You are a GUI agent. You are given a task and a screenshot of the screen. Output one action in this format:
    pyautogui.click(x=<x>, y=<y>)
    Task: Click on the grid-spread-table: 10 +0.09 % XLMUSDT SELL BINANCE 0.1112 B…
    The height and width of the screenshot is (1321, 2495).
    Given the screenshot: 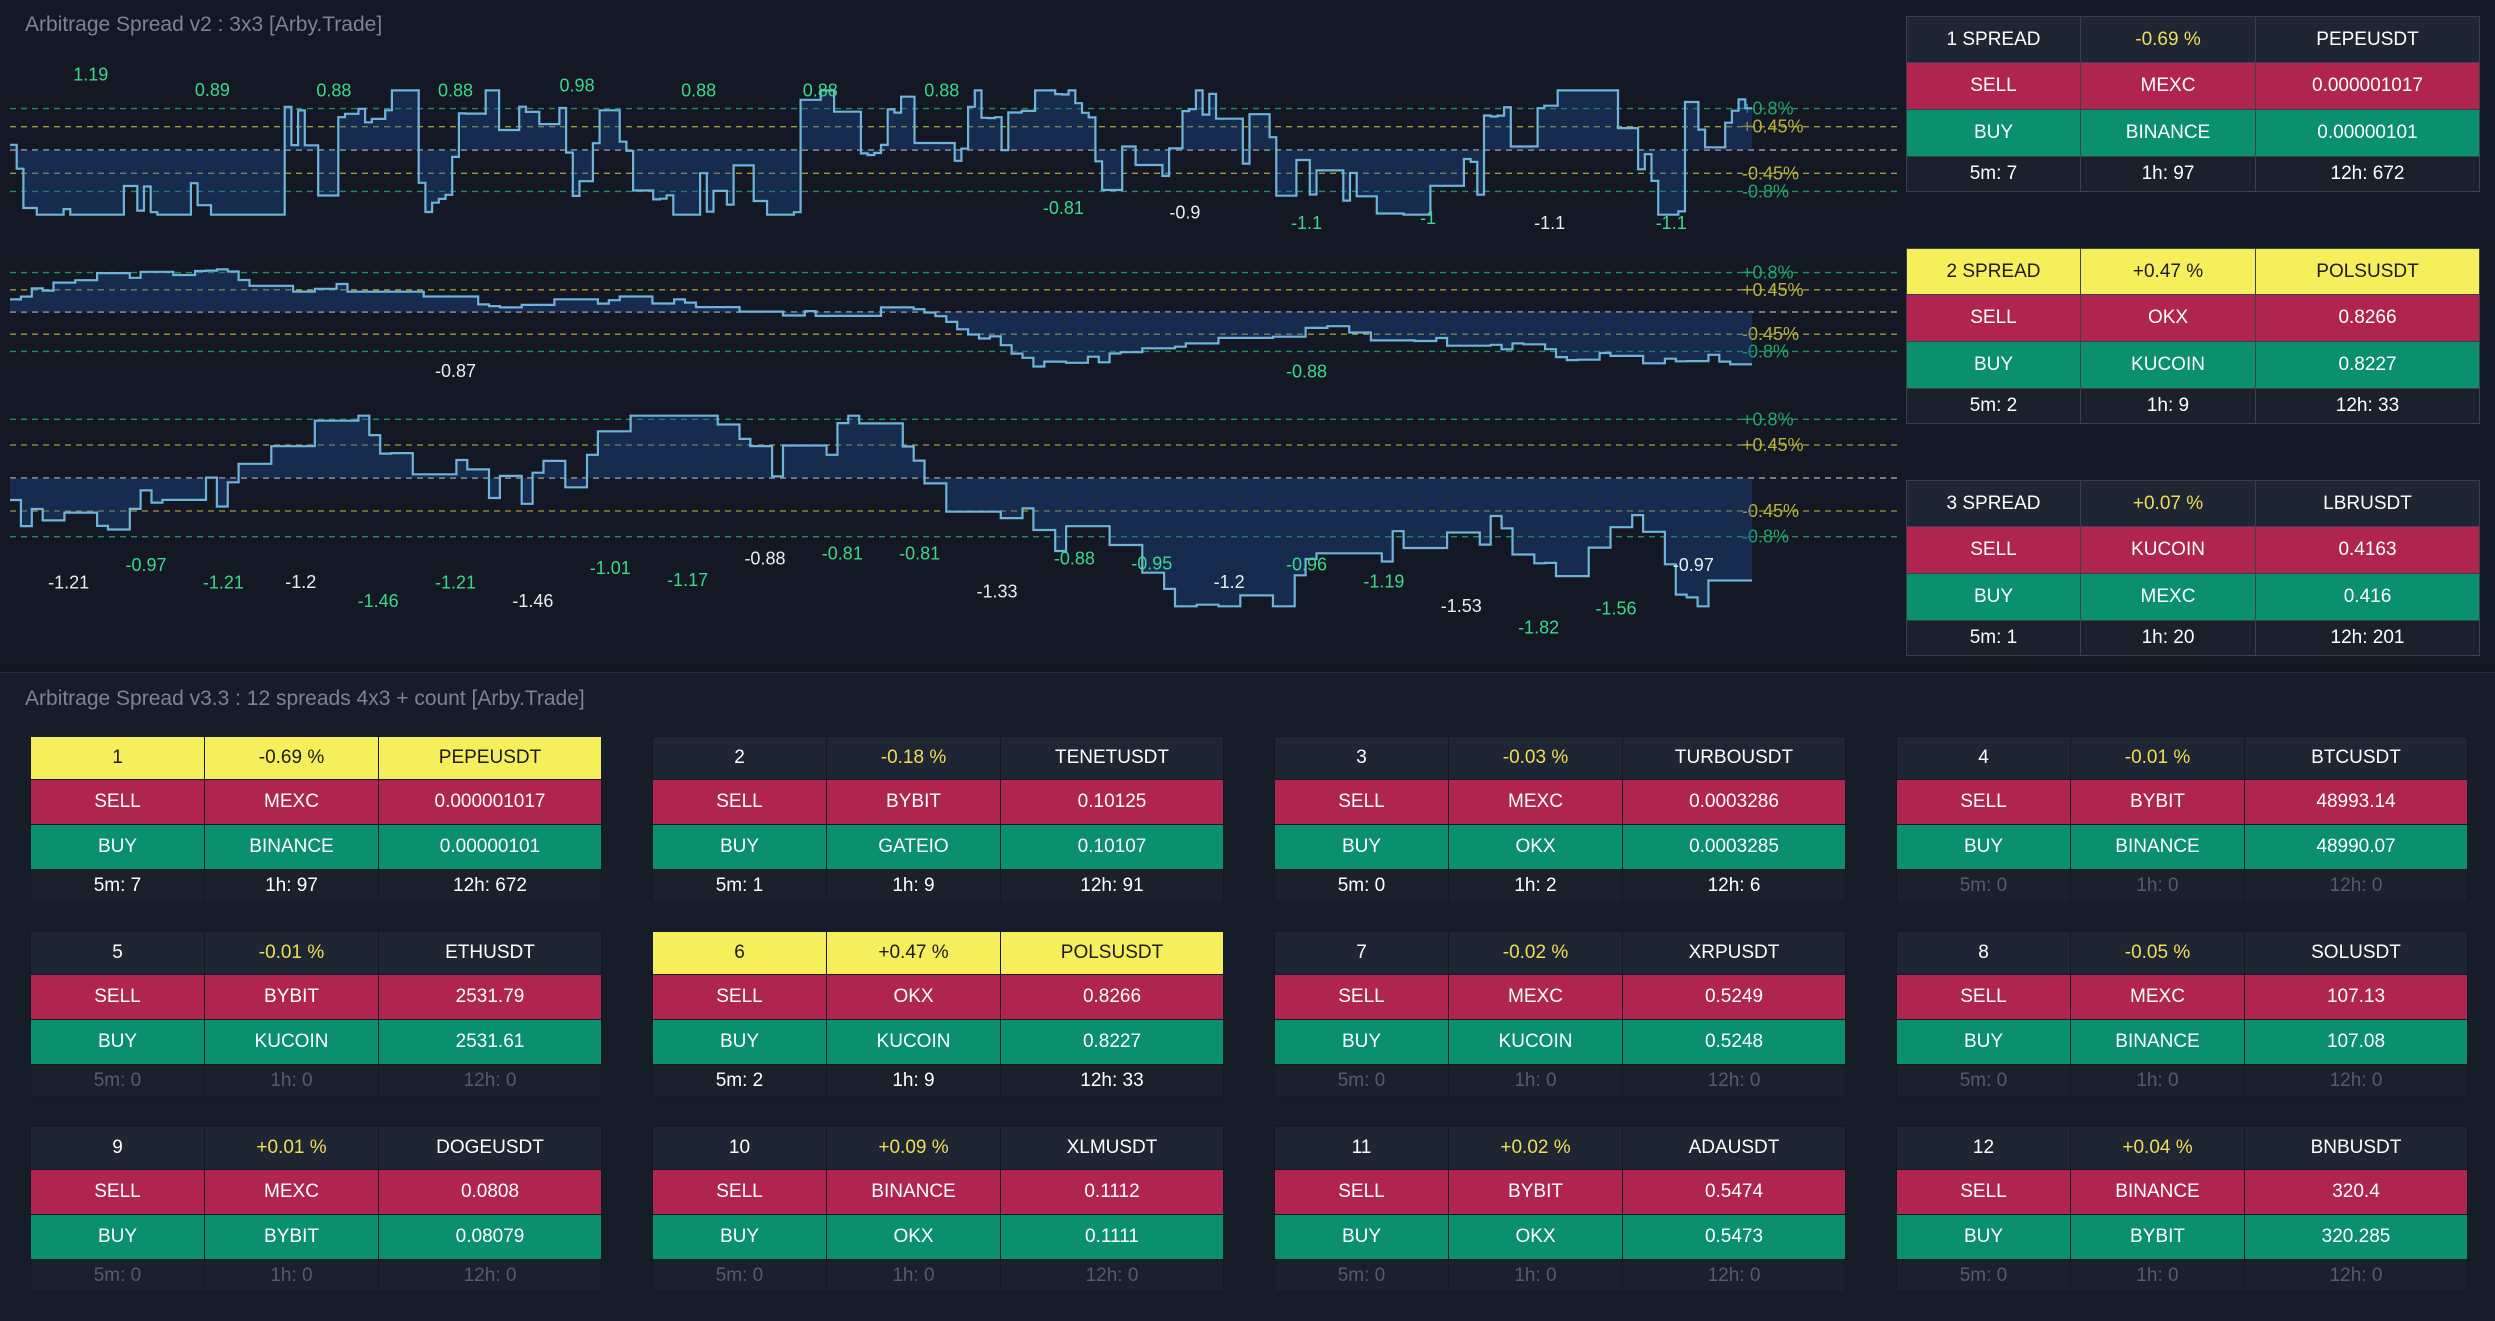 What is the action you would take?
    pyautogui.click(x=938, y=1209)
    